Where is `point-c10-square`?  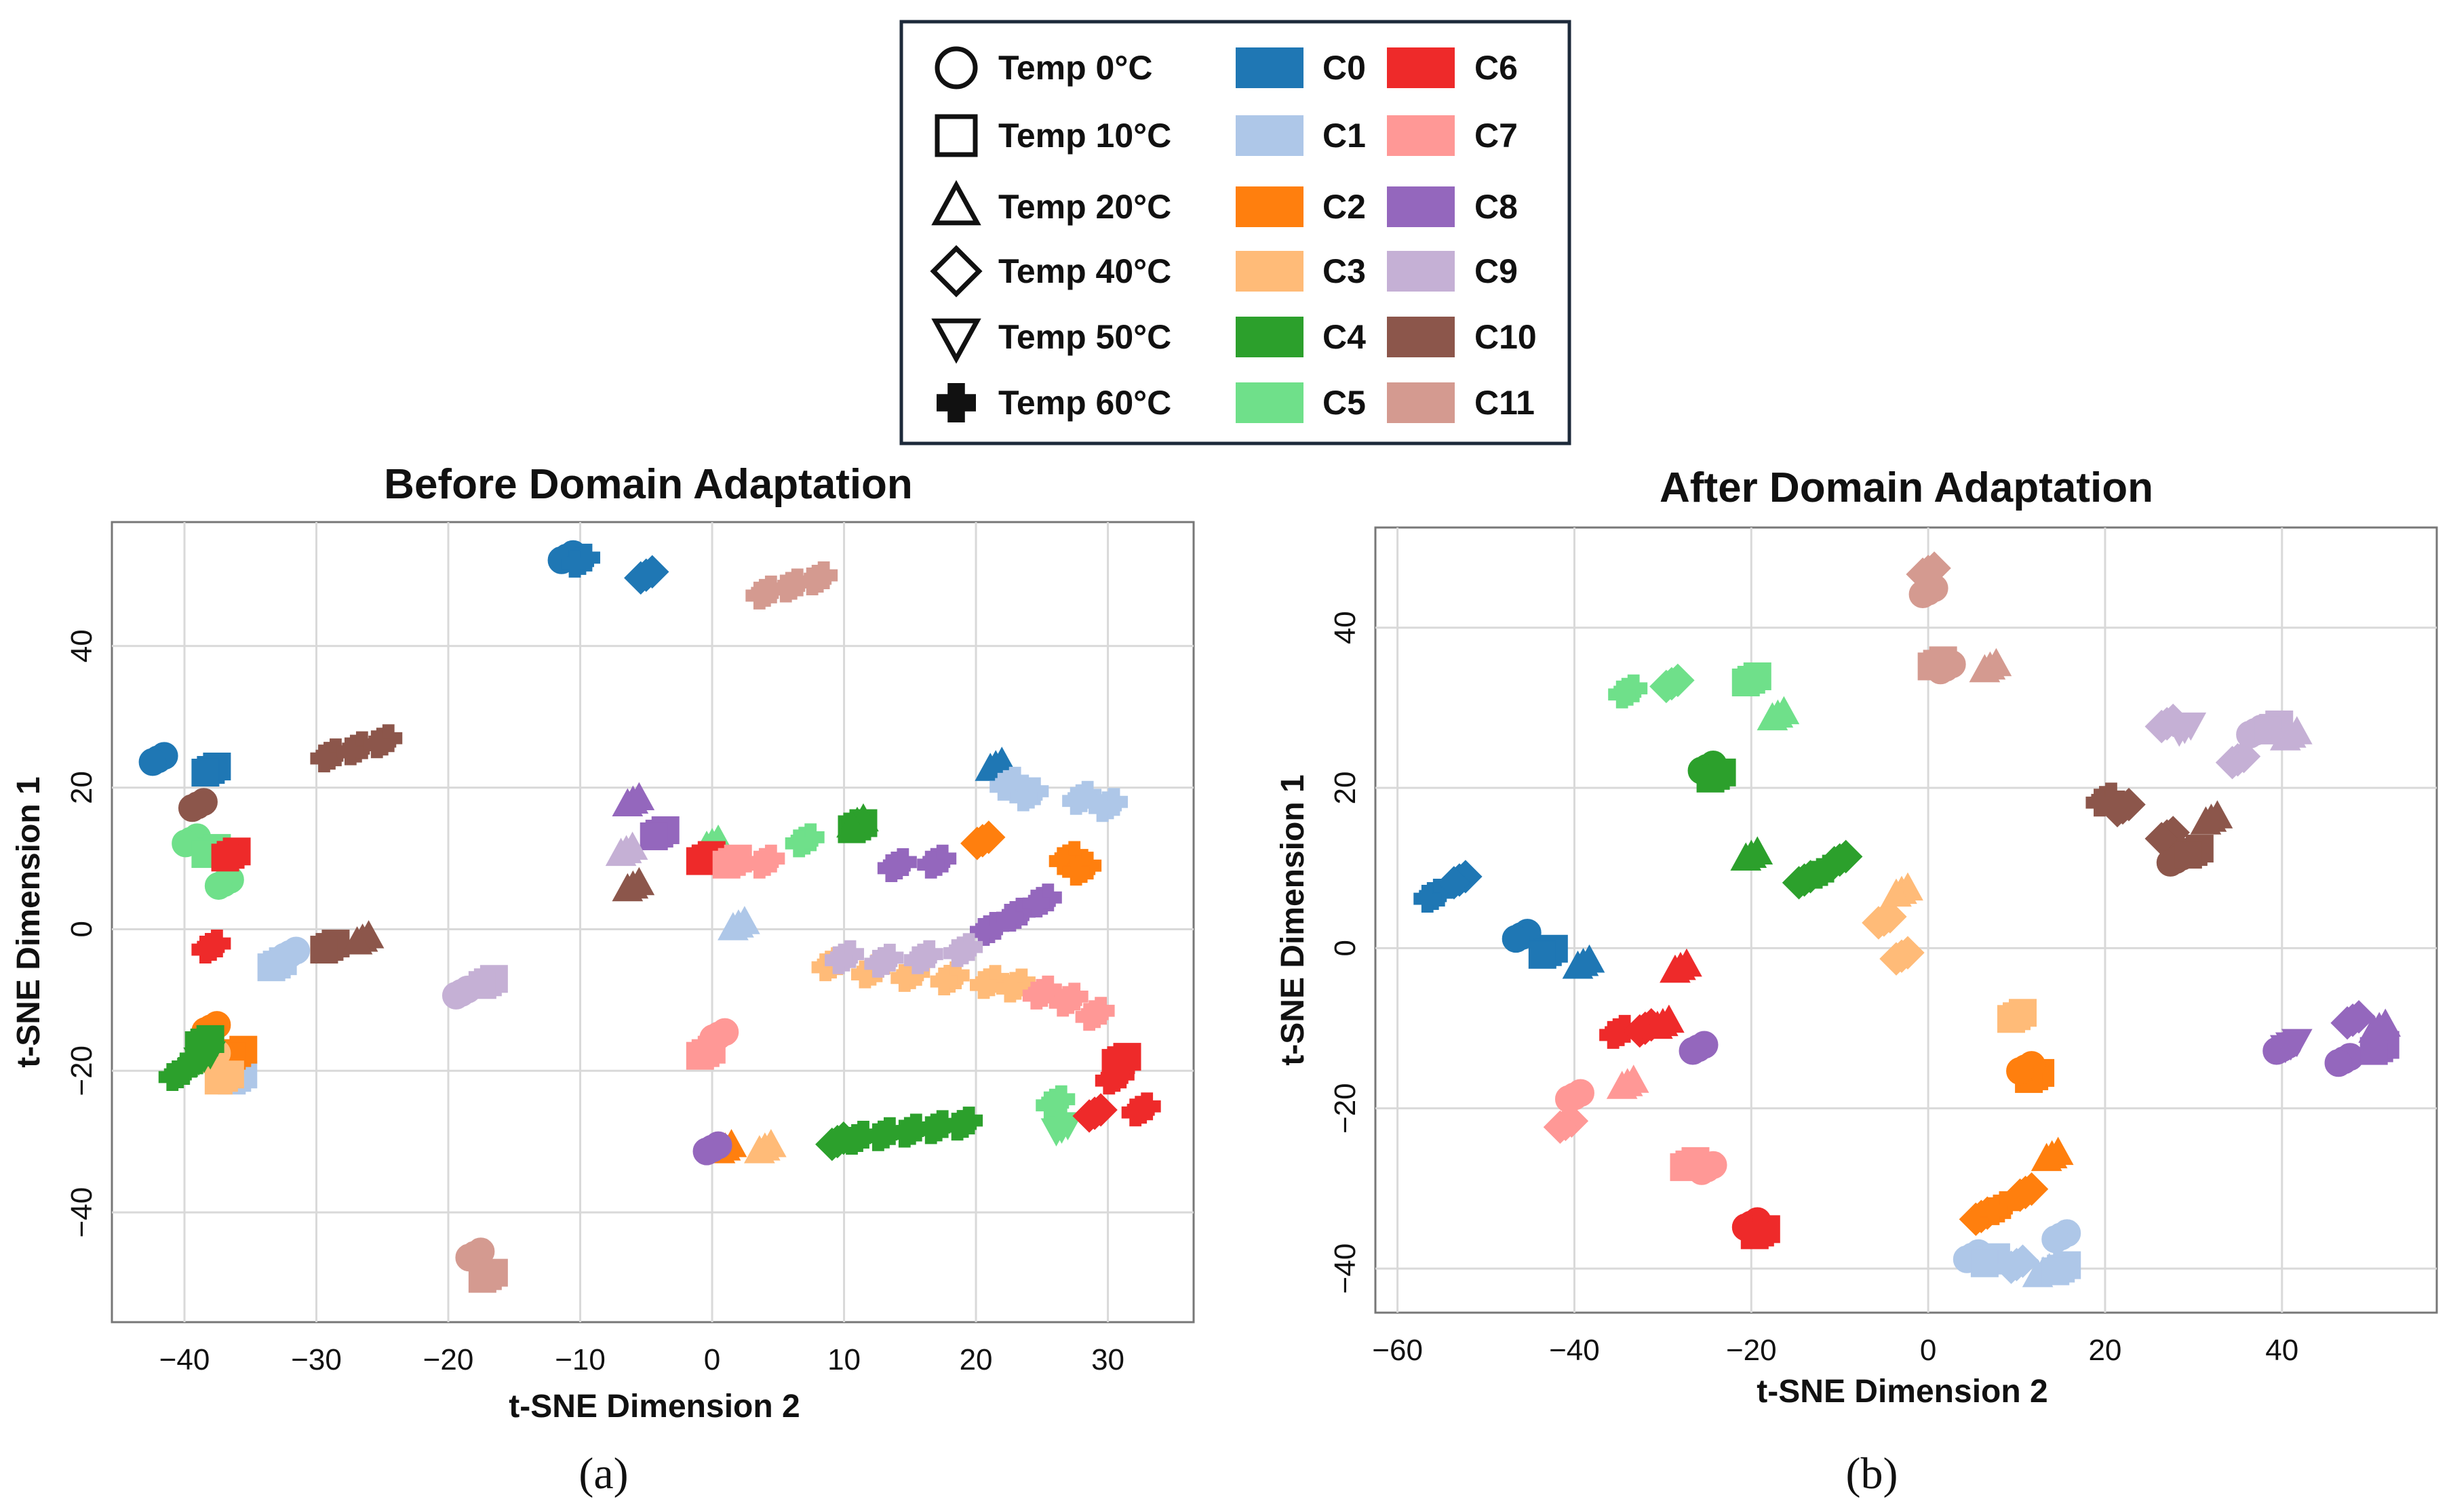
point-c10-square is located at coordinates (2194, 852).